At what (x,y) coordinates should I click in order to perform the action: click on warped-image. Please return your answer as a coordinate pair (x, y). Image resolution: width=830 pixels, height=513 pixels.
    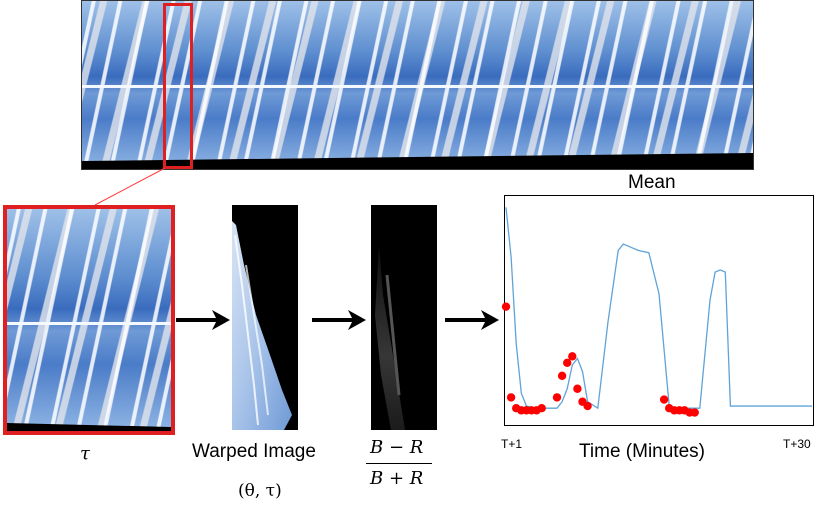
    Looking at the image, I should click on (265, 317).